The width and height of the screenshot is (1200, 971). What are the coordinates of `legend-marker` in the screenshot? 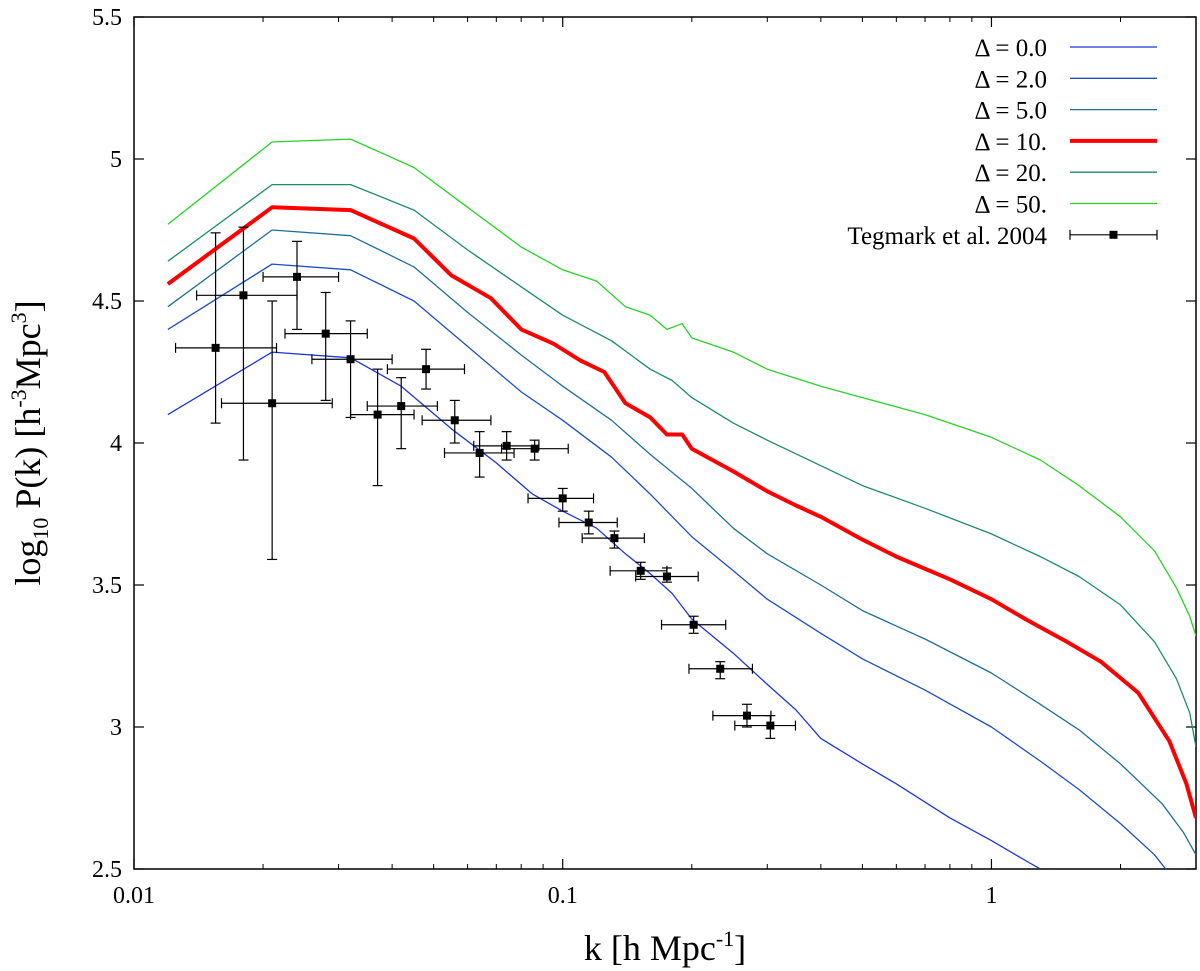 It's located at (1113, 234).